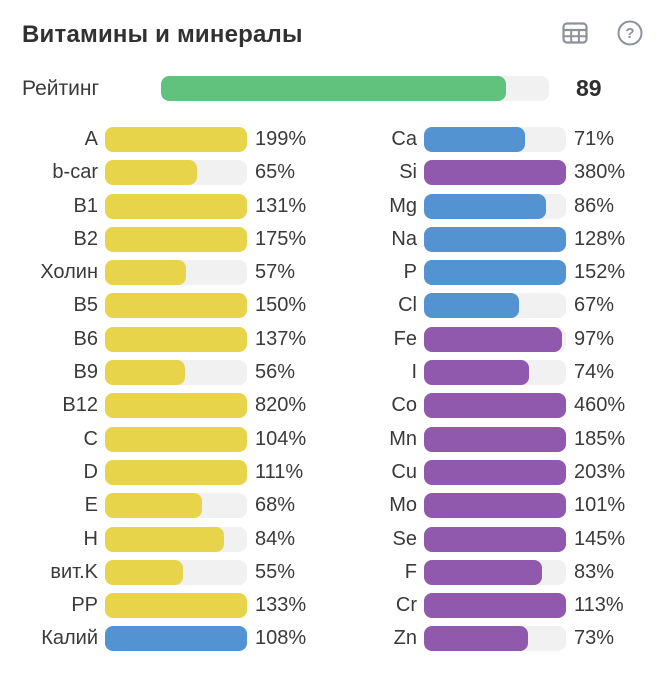 The height and width of the screenshot is (680, 670). I want to click on nutrient-row: Se 145%, so click(490, 539).